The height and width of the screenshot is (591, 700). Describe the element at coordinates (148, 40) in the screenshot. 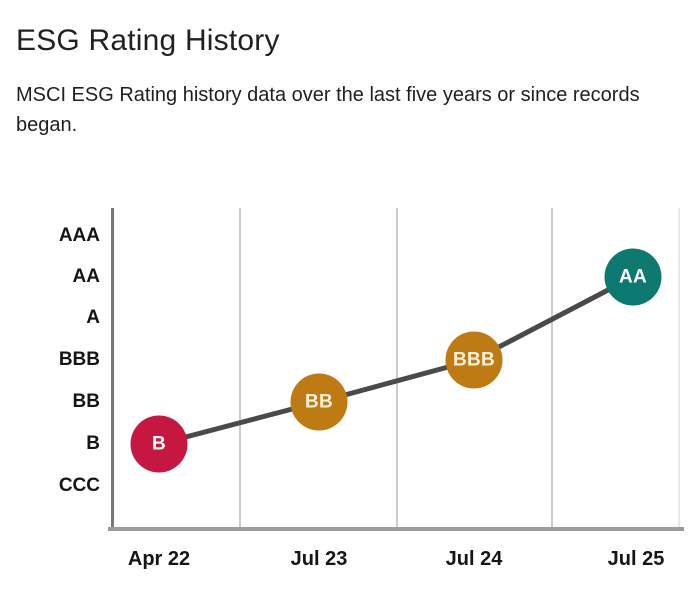

I see `page-title: ESG Rating History` at that location.